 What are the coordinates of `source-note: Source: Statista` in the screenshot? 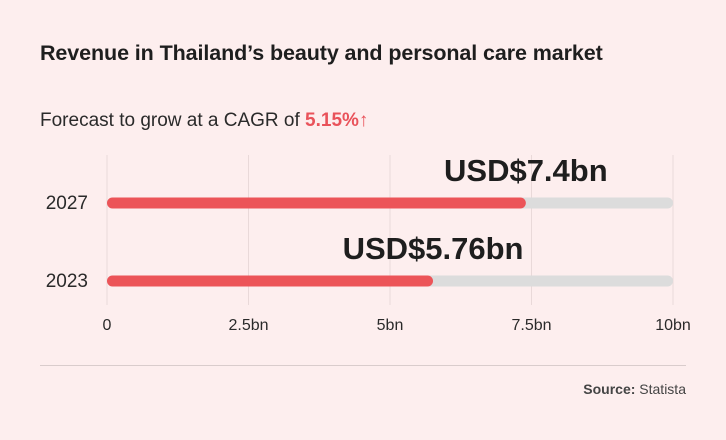 It's located at (634, 389).